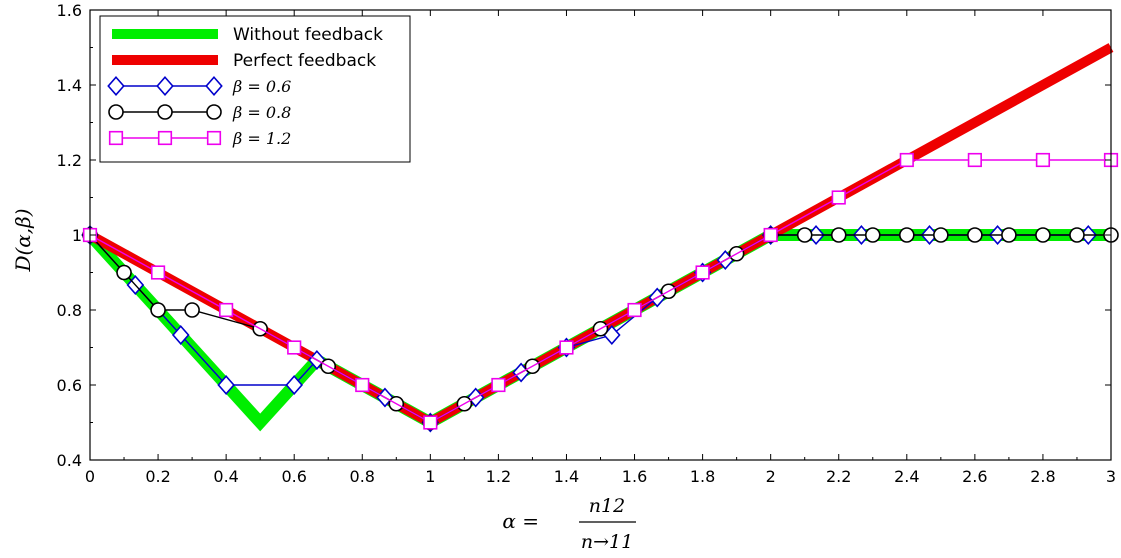 This screenshot has height=558, width=1121. What do you see at coordinates (566, 476) in the screenshot?
I see `x-tick-label: 1.4` at bounding box center [566, 476].